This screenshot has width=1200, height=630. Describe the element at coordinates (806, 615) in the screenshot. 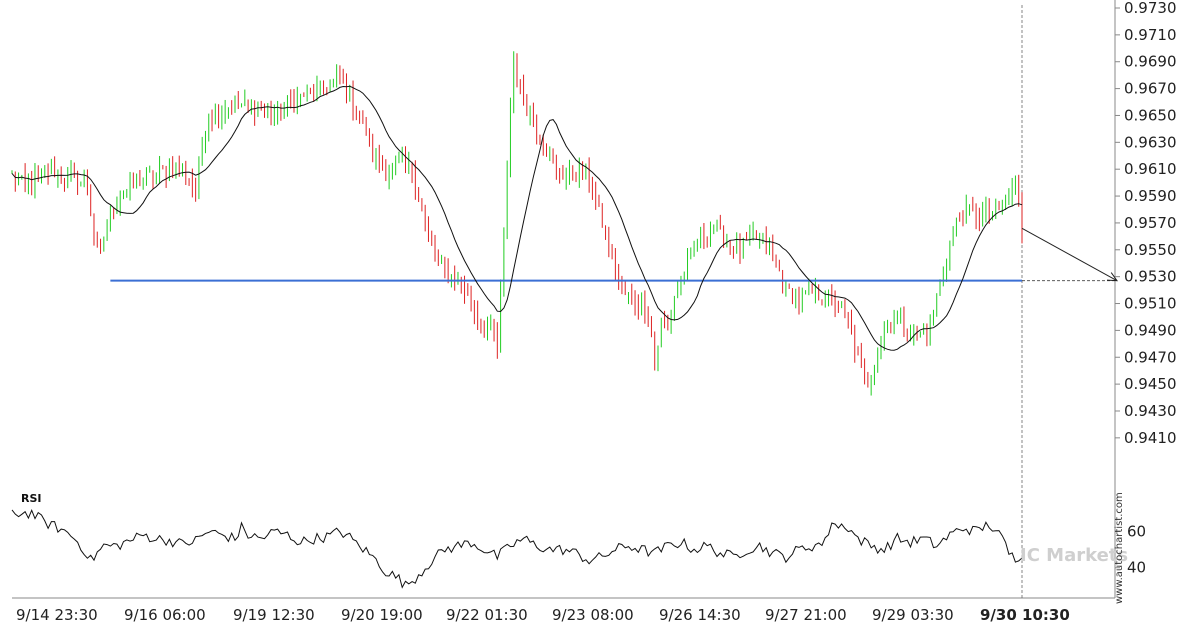

I see `time-tick-label: 9/27 21:00` at that location.